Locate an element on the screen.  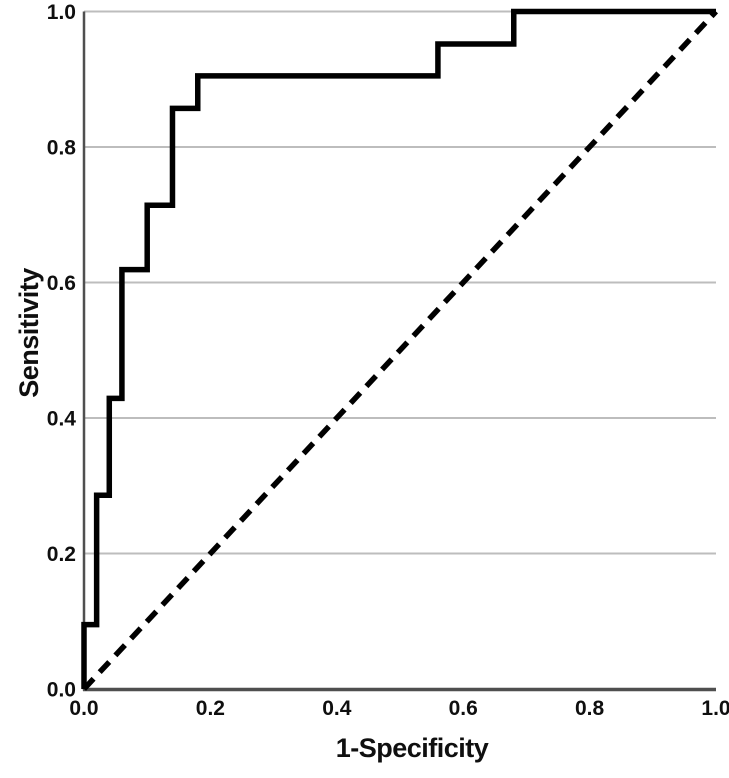
y-tick-label-0.8: 0.8 is located at coordinates (62, 148).